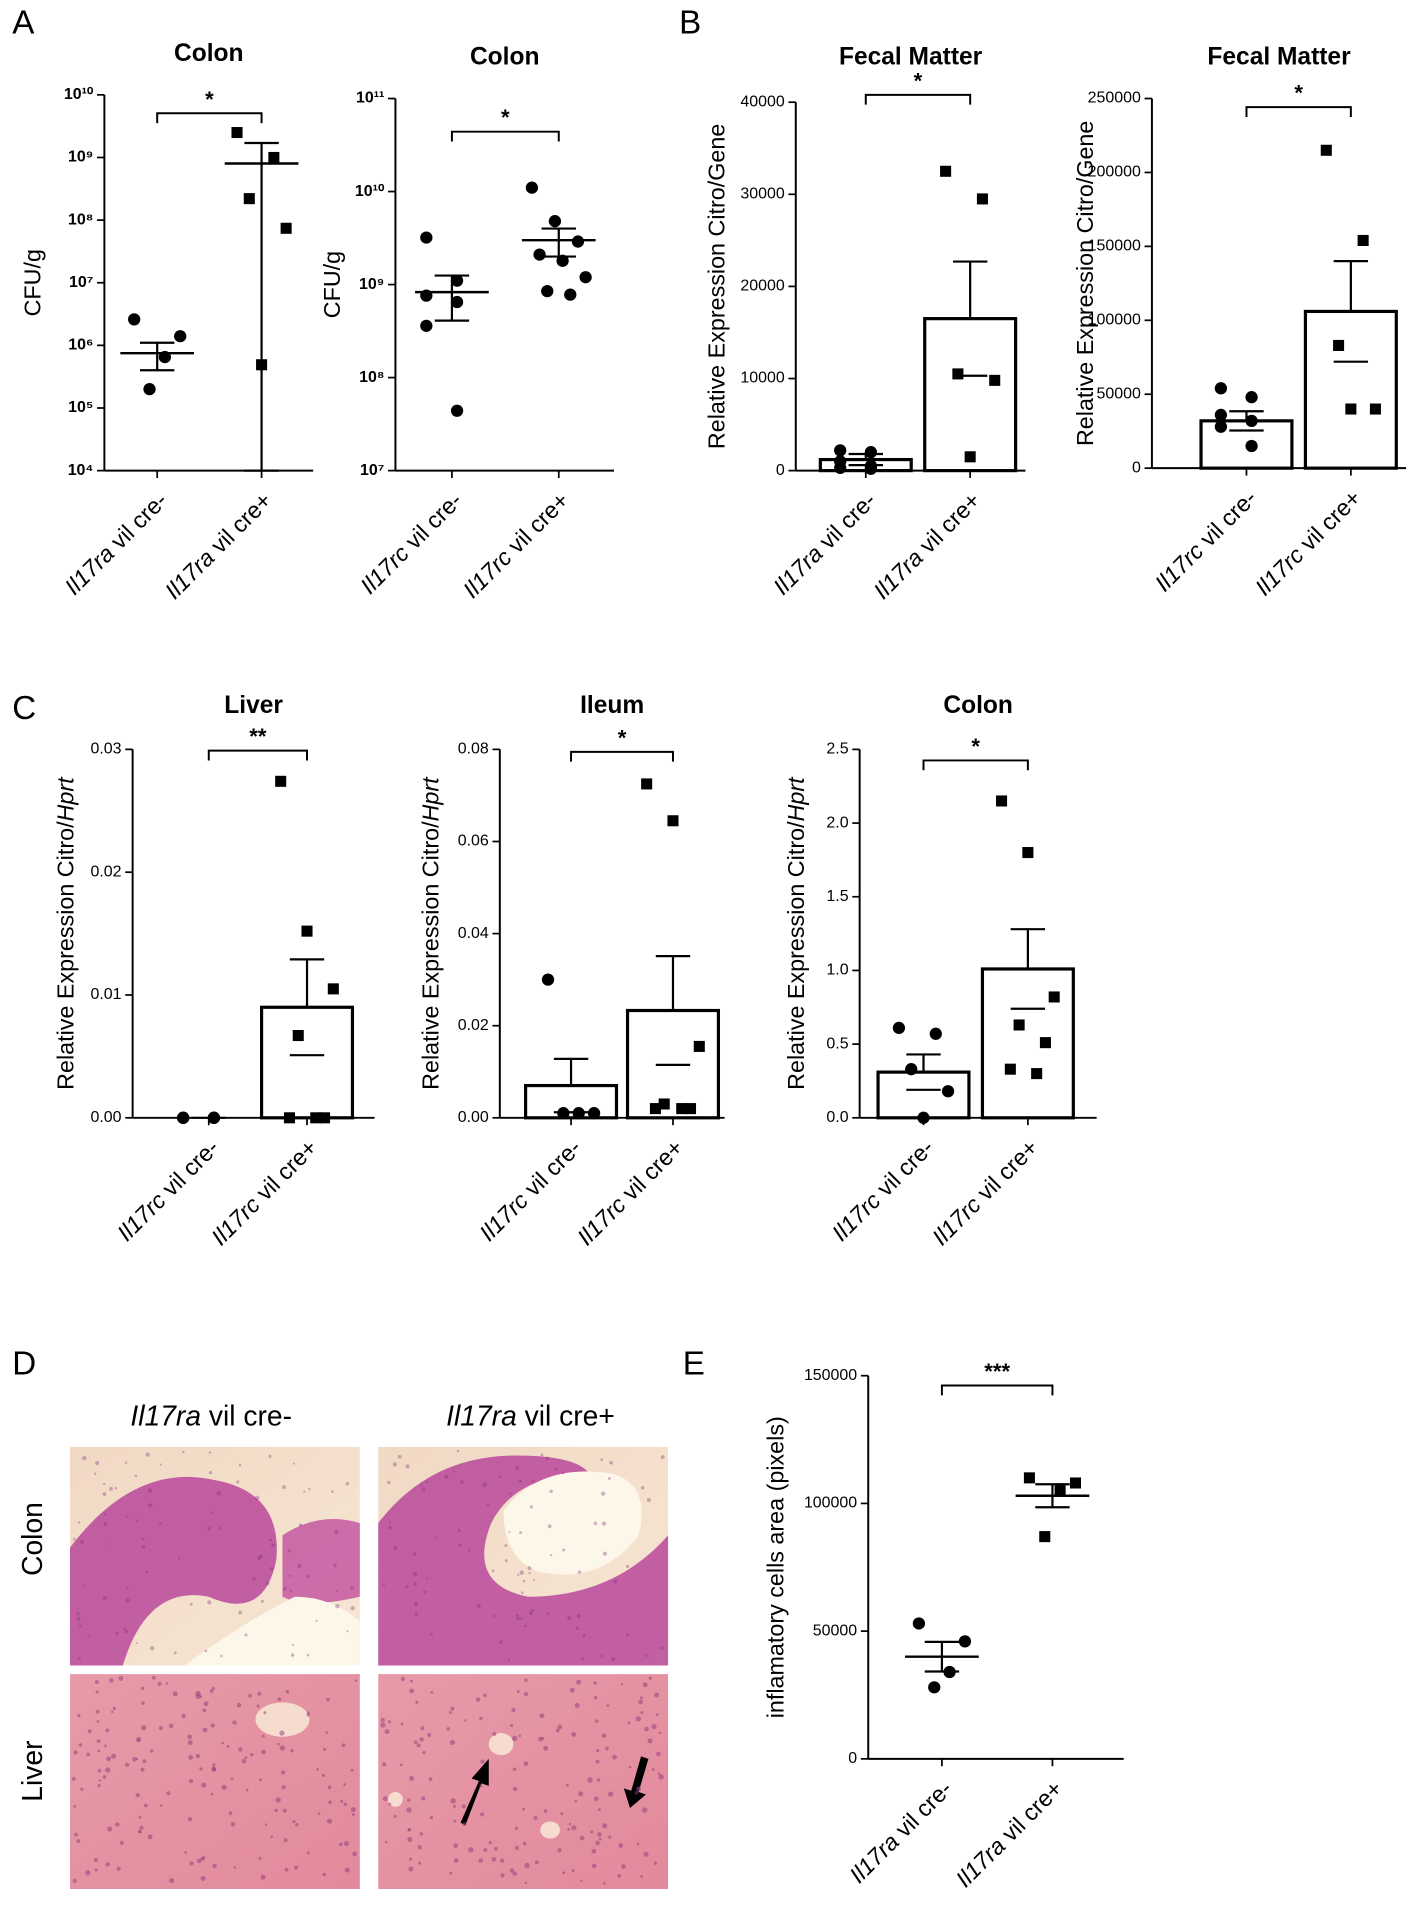  What do you see at coordinates (473, 1025) in the screenshot?
I see `y-tick-label: 0.02` at bounding box center [473, 1025].